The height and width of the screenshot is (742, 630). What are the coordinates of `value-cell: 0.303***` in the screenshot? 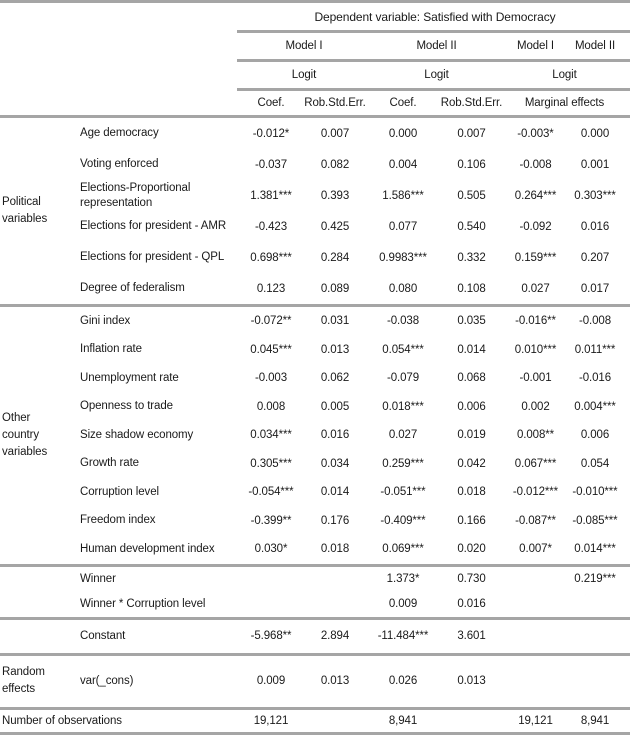 It's located at (595, 195).